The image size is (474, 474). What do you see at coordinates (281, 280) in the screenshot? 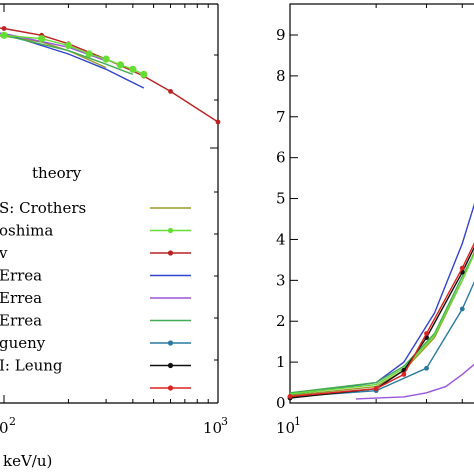
I see `right-ytick-label-3: 3` at bounding box center [281, 280].